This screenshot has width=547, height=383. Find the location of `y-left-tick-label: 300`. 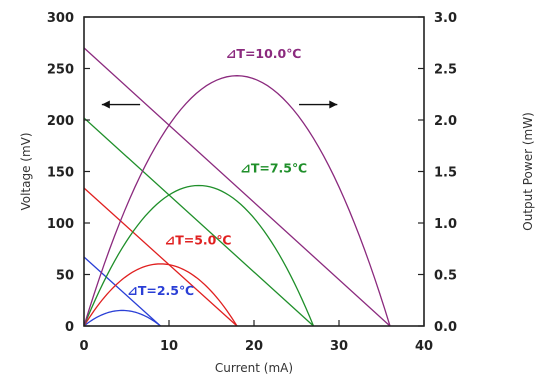

y-left-tick-label: 300 is located at coordinates (60, 18).